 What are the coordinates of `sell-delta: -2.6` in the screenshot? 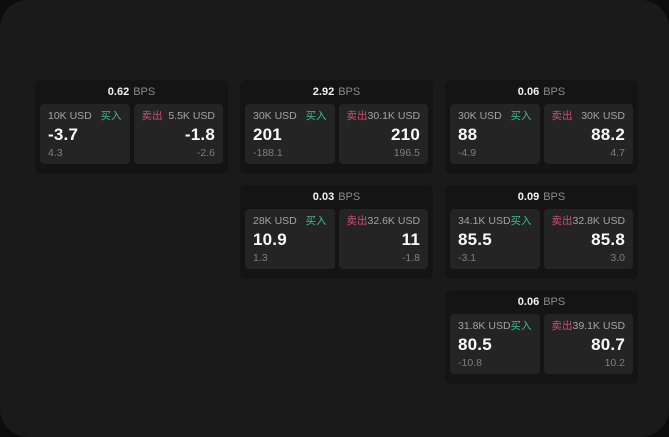 It's located at (205, 152).